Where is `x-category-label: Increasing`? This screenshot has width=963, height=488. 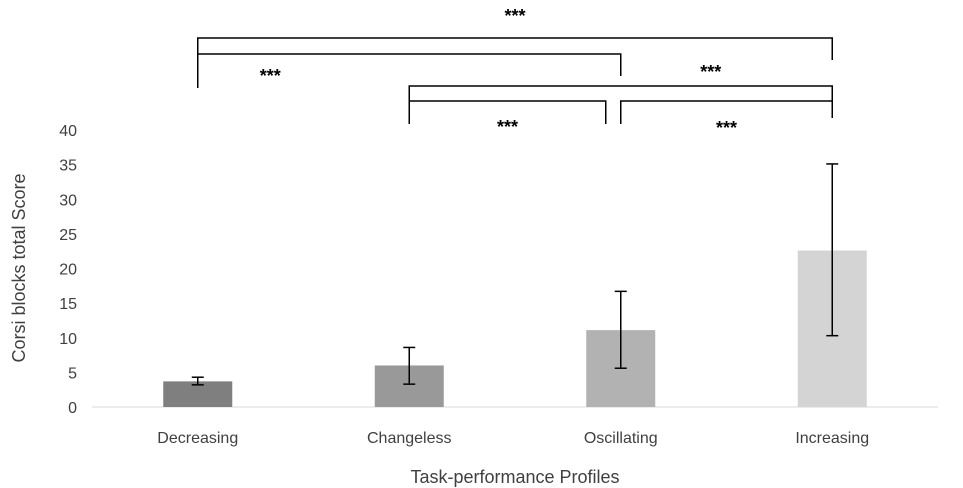 x-category-label: Increasing is located at coordinates (832, 438).